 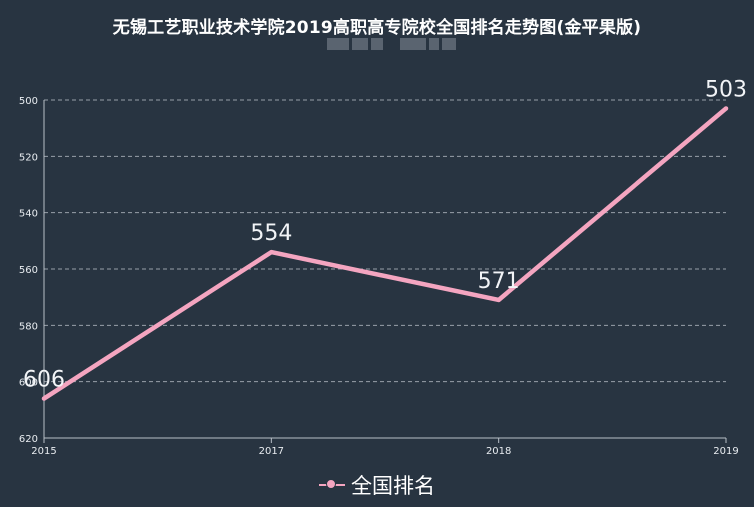 What do you see at coordinates (28, 270) in the screenshot?
I see `y-tick-label: 560` at bounding box center [28, 270].